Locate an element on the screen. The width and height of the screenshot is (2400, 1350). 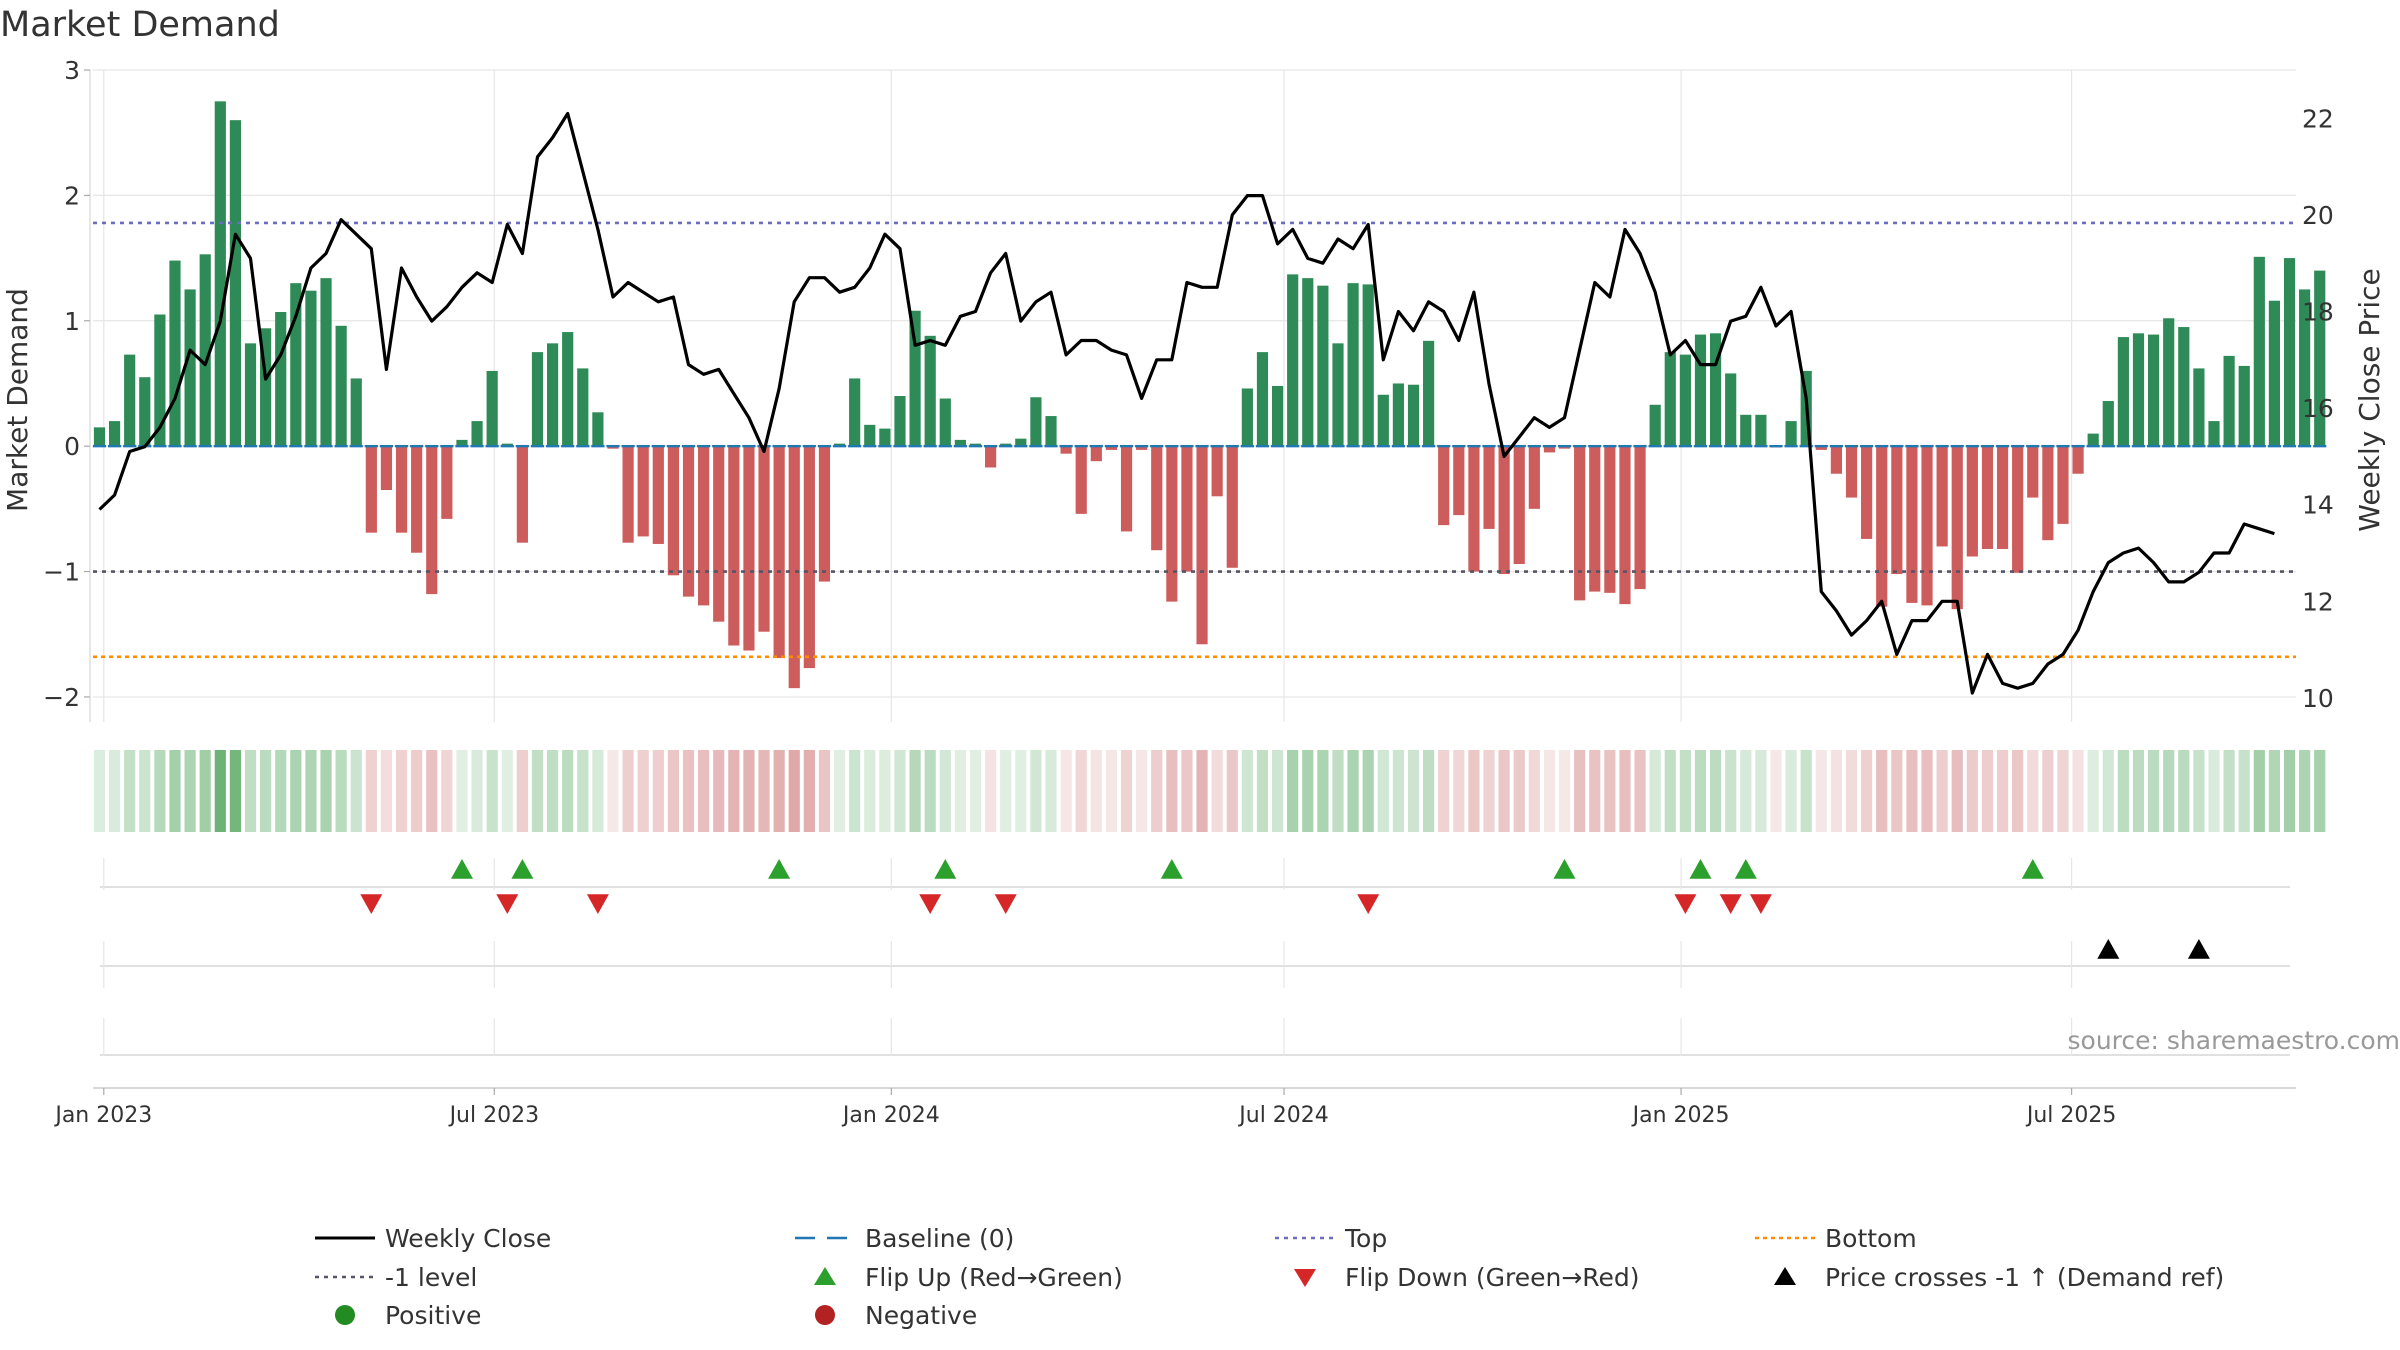
legend-swatch is located at coordinates (1785, 1276).